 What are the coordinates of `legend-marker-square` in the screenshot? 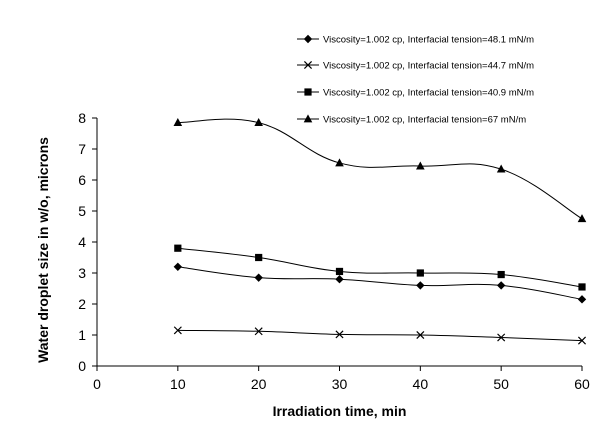 It's located at (308, 92).